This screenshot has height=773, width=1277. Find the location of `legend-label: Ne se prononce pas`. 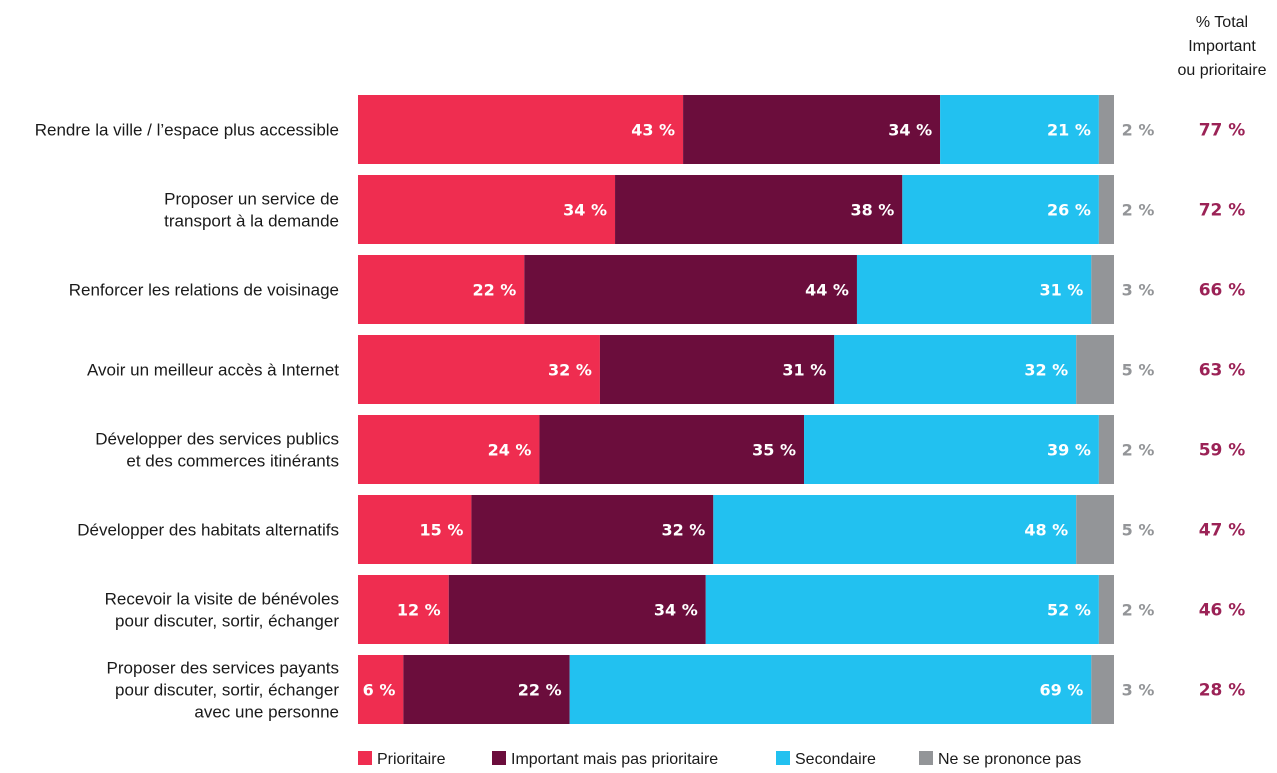

legend-label: Ne se prononce pas is located at coordinates (1009, 759).